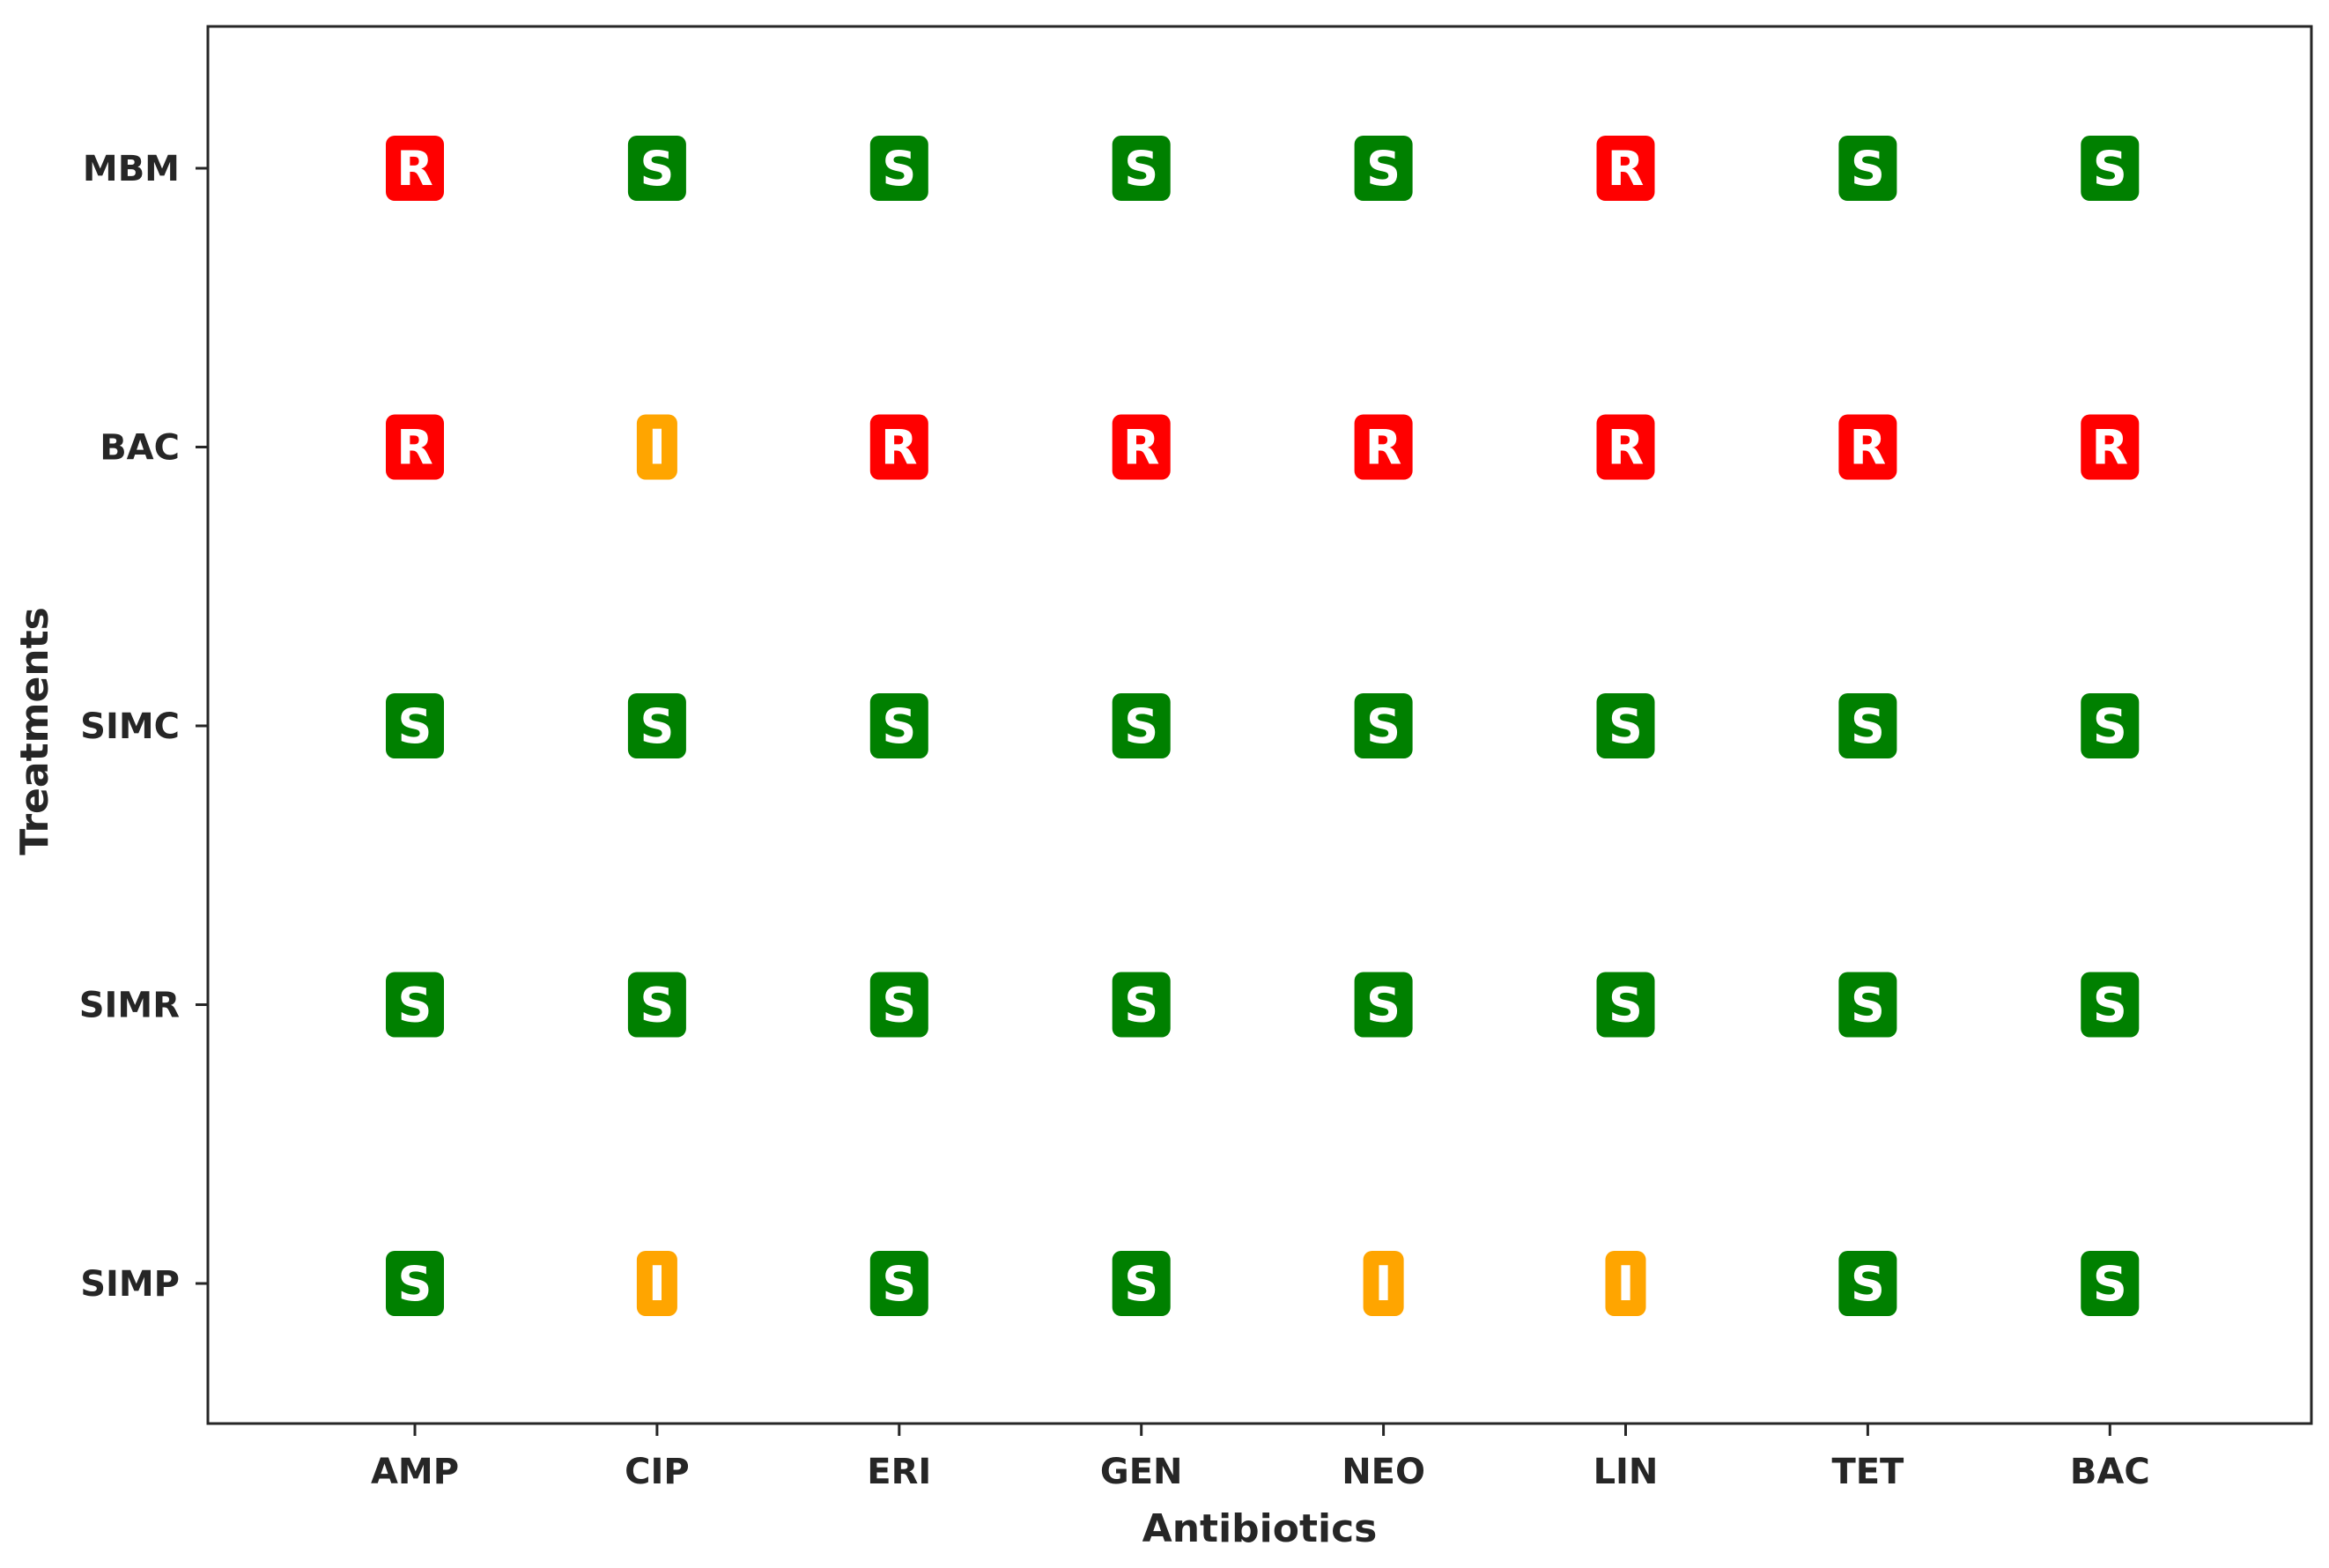 This screenshot has height=1568, width=2329. I want to click on x-tick-label: BAC, so click(2110, 1472).